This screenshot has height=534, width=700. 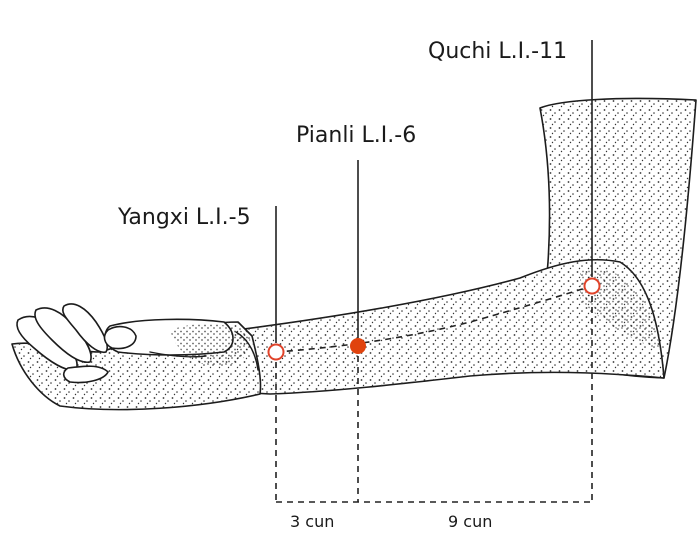 I want to click on finger-ring, so click(x=85, y=328).